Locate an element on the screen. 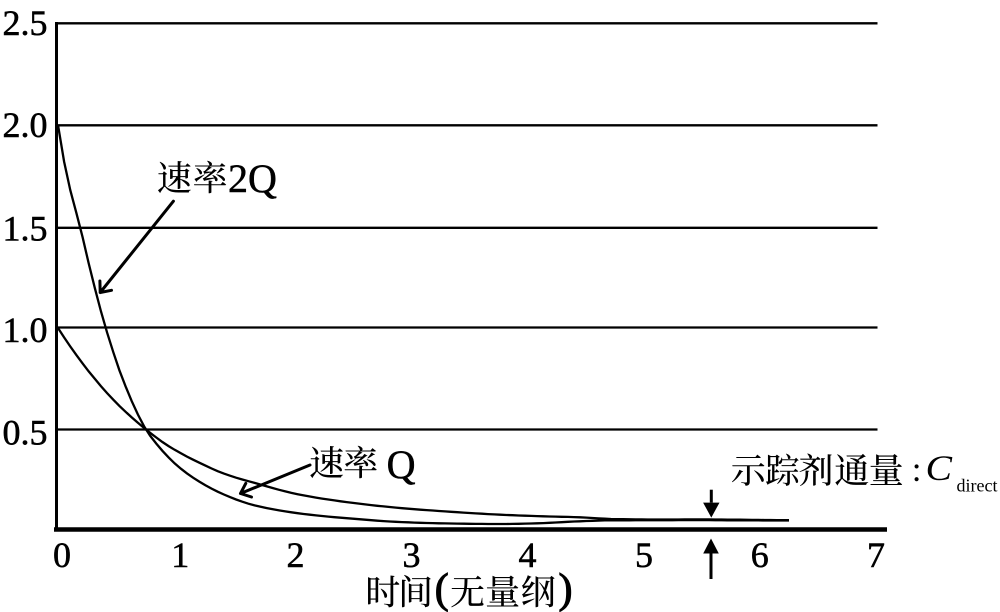 The image size is (1000, 612). svg-text: 3 is located at coordinates (412, 555).